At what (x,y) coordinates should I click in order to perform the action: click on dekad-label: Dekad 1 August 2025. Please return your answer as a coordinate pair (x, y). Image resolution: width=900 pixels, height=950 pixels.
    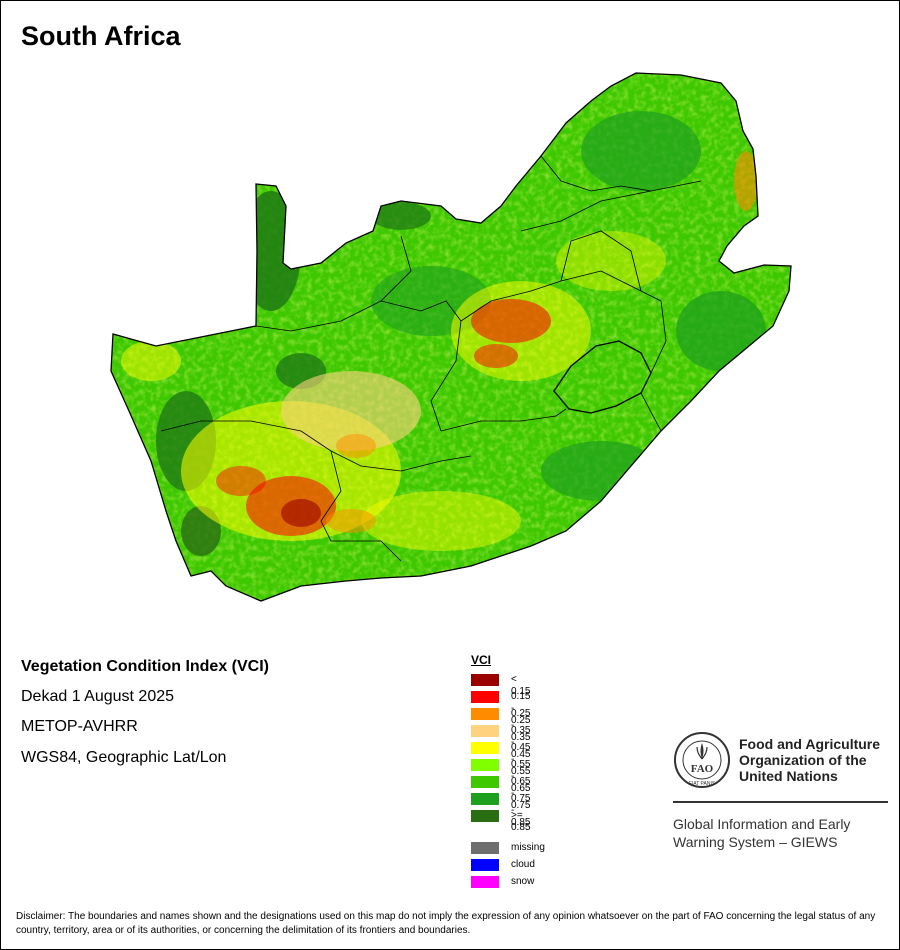
    Looking at the image, I should click on (98, 696).